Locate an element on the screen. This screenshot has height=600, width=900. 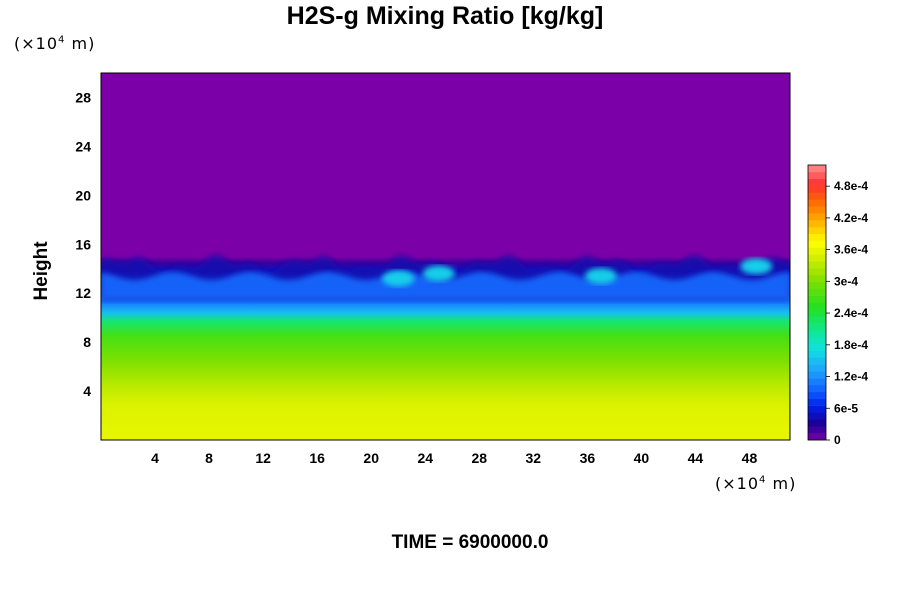
mixed-layer is located at coordinates (445, 285).